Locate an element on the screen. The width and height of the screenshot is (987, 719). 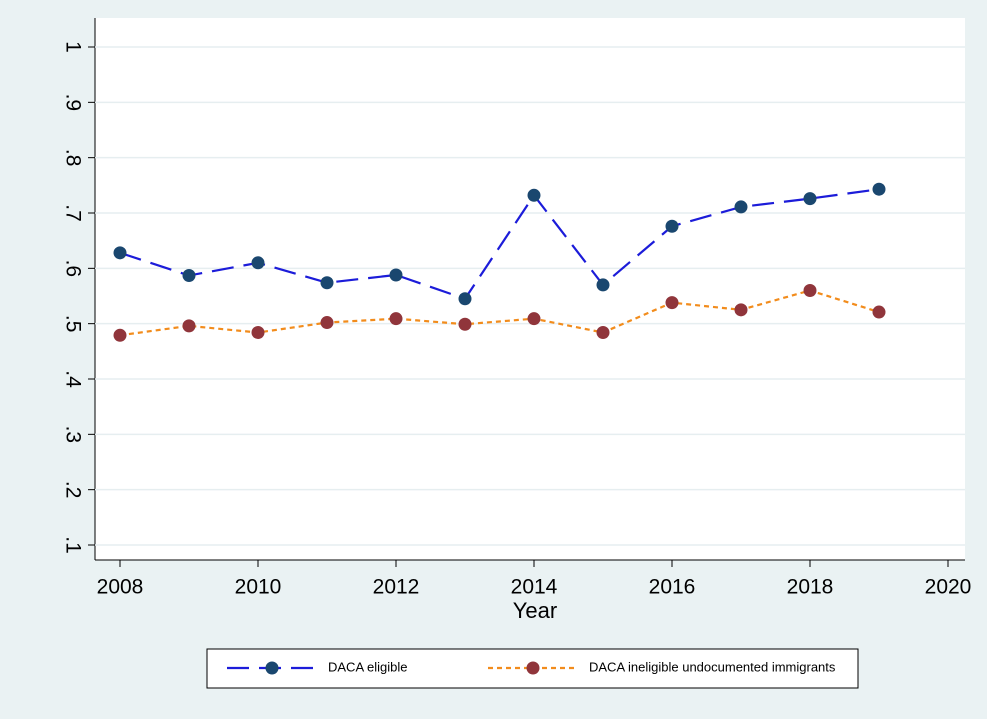
x-axis-label: Year is located at coordinates (535, 610).